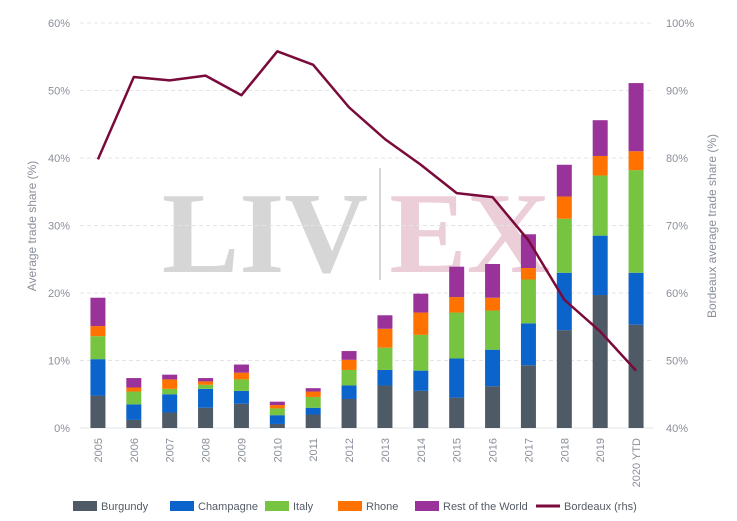  What do you see at coordinates (242, 450) in the screenshot?
I see `x-tick-label: 2009` at bounding box center [242, 450].